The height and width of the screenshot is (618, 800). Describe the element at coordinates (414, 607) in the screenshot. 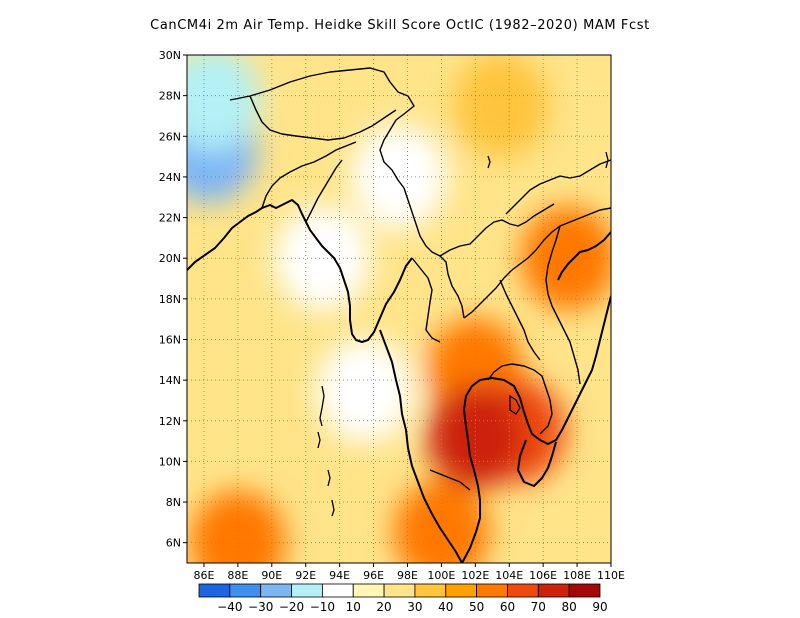

I see `colorbar-label: 30` at that location.